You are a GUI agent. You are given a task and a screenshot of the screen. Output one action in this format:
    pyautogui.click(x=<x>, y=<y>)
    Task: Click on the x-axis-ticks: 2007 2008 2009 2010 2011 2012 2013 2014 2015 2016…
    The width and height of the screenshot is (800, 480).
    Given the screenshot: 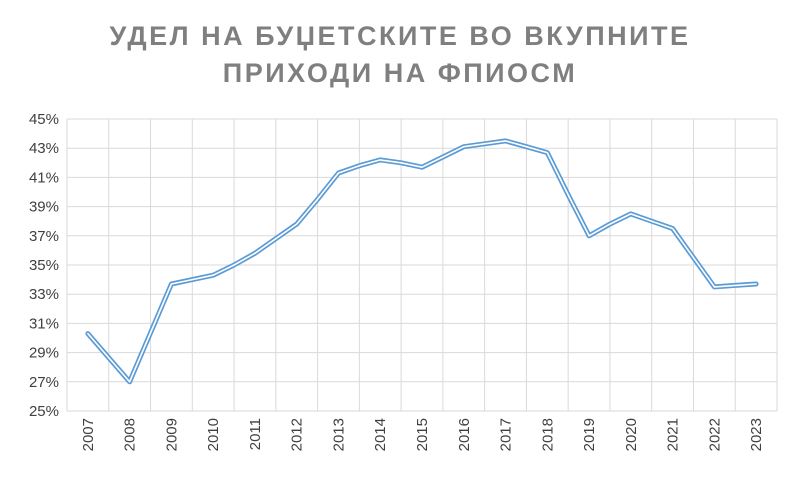 What is the action you would take?
    pyautogui.click(x=422, y=434)
    